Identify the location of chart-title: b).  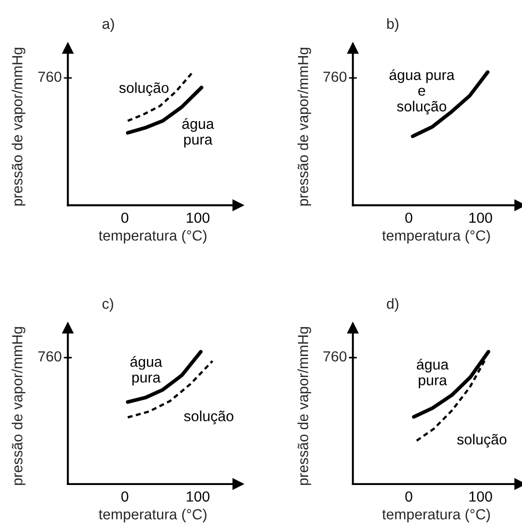
(392, 25).